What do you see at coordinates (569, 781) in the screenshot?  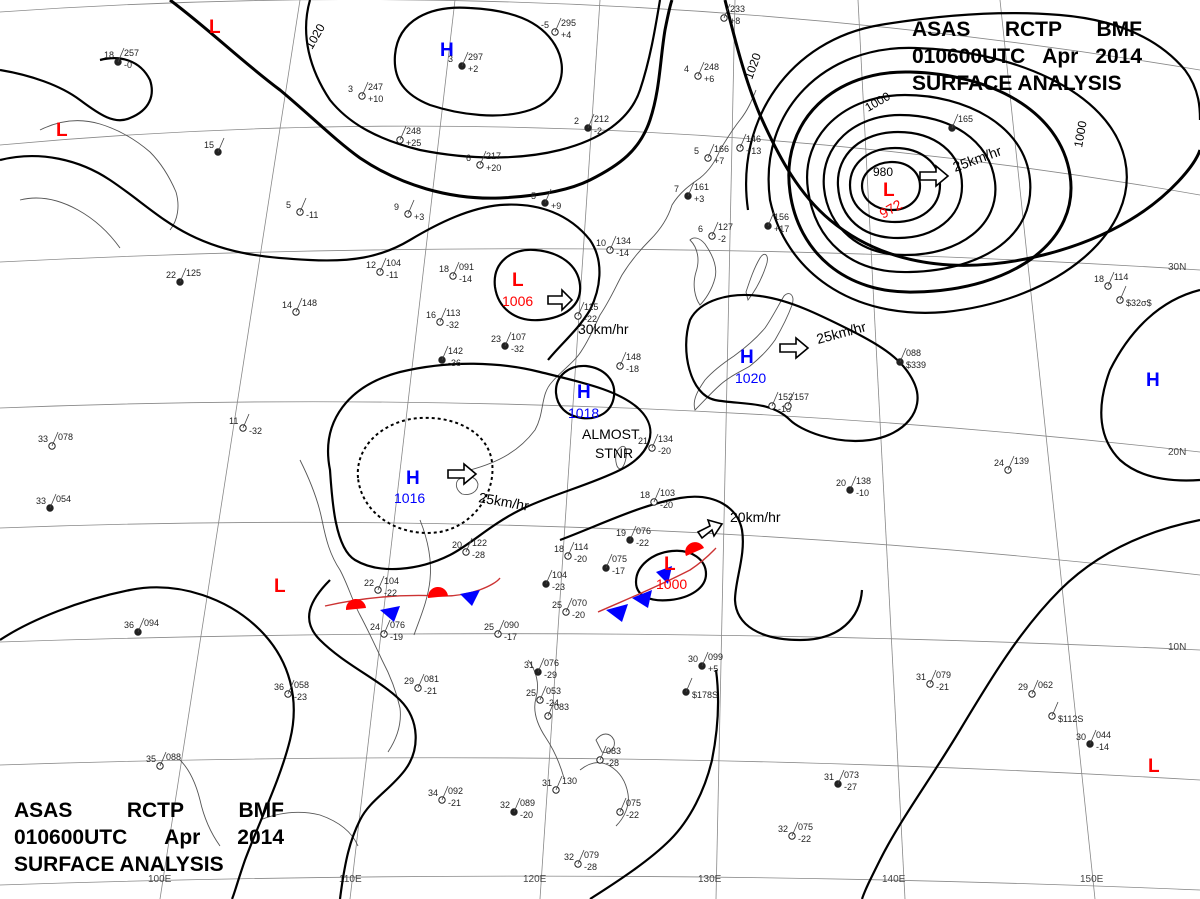 I see `station-pressure: 130` at bounding box center [569, 781].